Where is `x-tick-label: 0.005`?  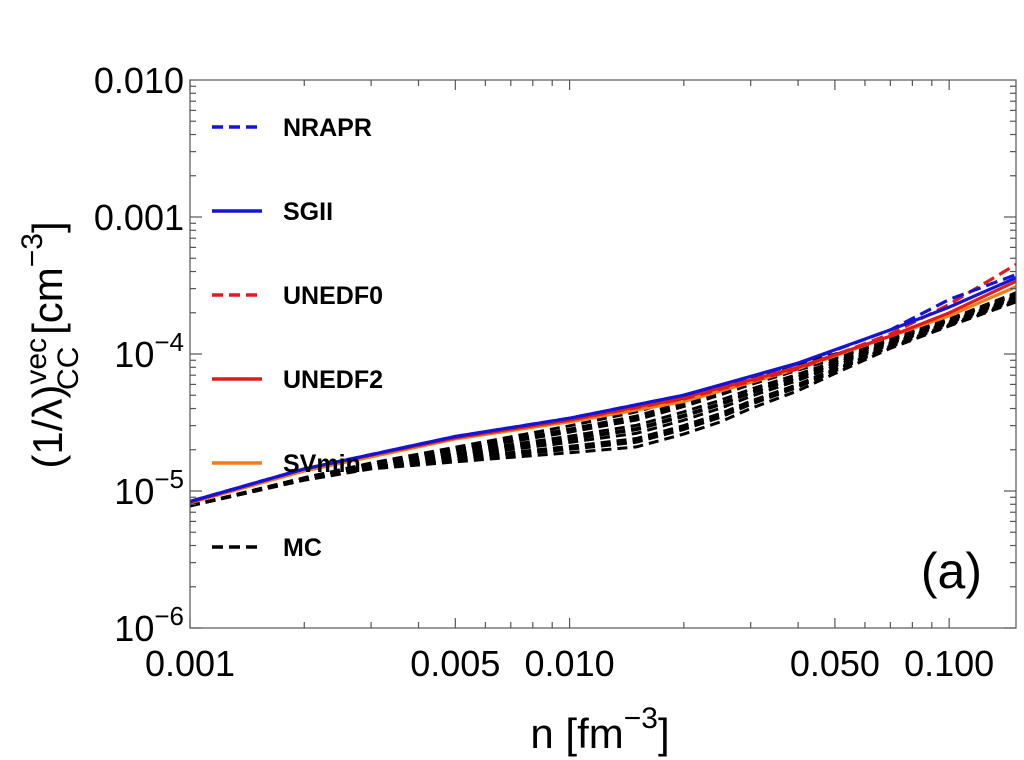
x-tick-label: 0.005 is located at coordinates (455, 663).